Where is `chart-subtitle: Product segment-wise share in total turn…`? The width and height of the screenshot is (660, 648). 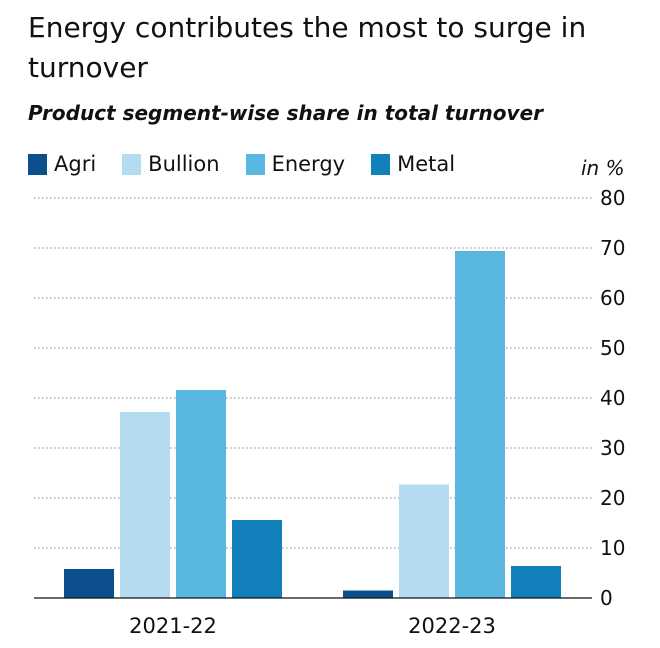
chart-subtitle: Product segment-wise share in total turn… is located at coordinates (285, 113).